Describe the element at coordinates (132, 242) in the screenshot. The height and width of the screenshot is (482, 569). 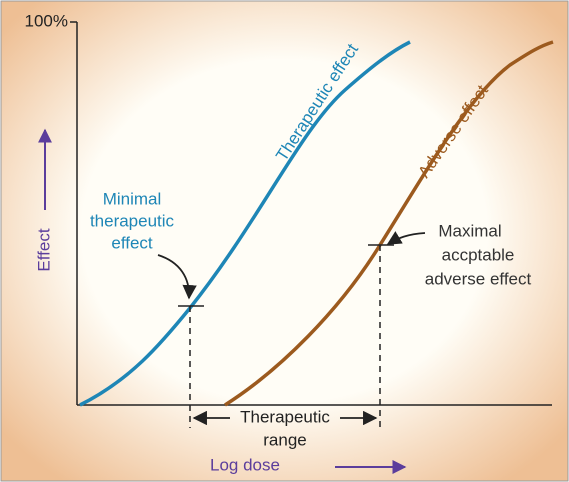
I see `annotation: effect` at that location.